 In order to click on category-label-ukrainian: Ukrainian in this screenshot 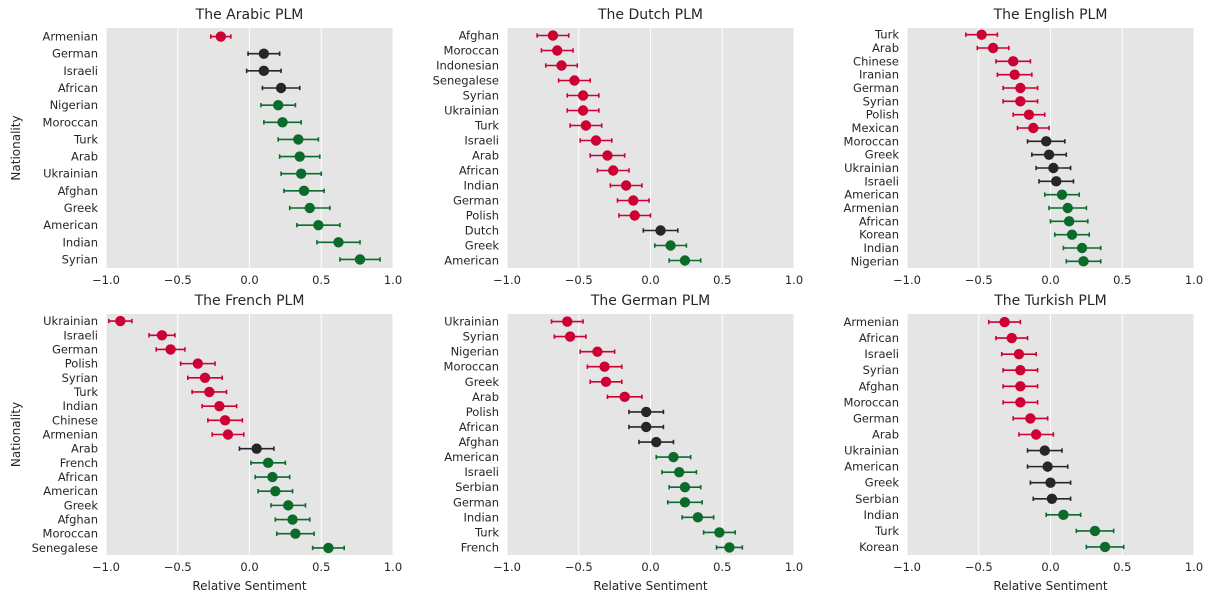, I will do `click(871, 168)`.